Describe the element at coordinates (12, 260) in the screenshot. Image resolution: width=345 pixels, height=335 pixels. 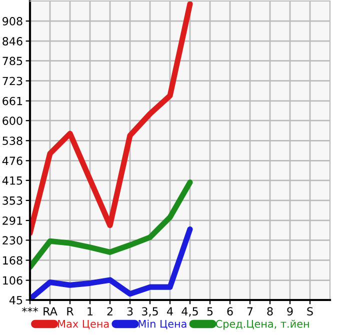
I see `y-tick-label: 168` at that location.